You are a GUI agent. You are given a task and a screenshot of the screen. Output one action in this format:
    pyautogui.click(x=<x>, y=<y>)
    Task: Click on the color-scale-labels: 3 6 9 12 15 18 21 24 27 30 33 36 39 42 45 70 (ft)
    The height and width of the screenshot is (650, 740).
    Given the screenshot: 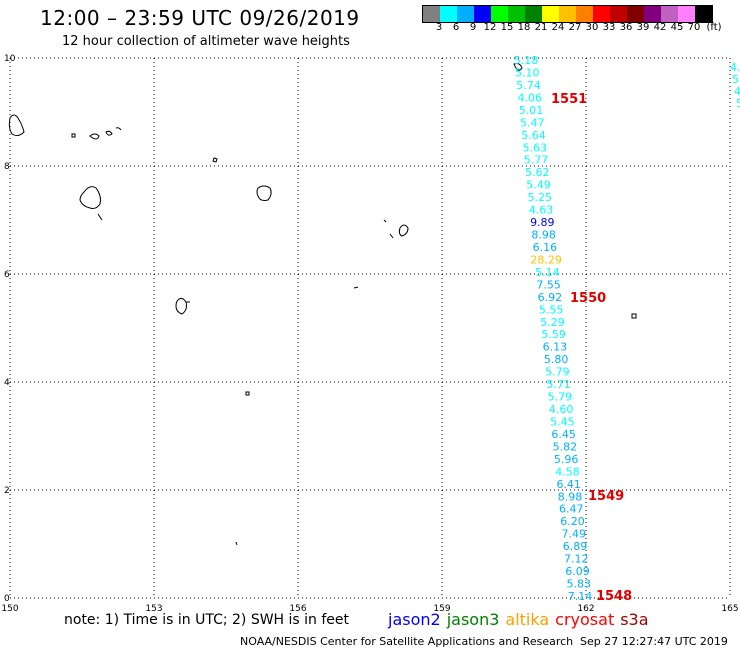 What is the action you would take?
    pyautogui.click(x=581, y=28)
    